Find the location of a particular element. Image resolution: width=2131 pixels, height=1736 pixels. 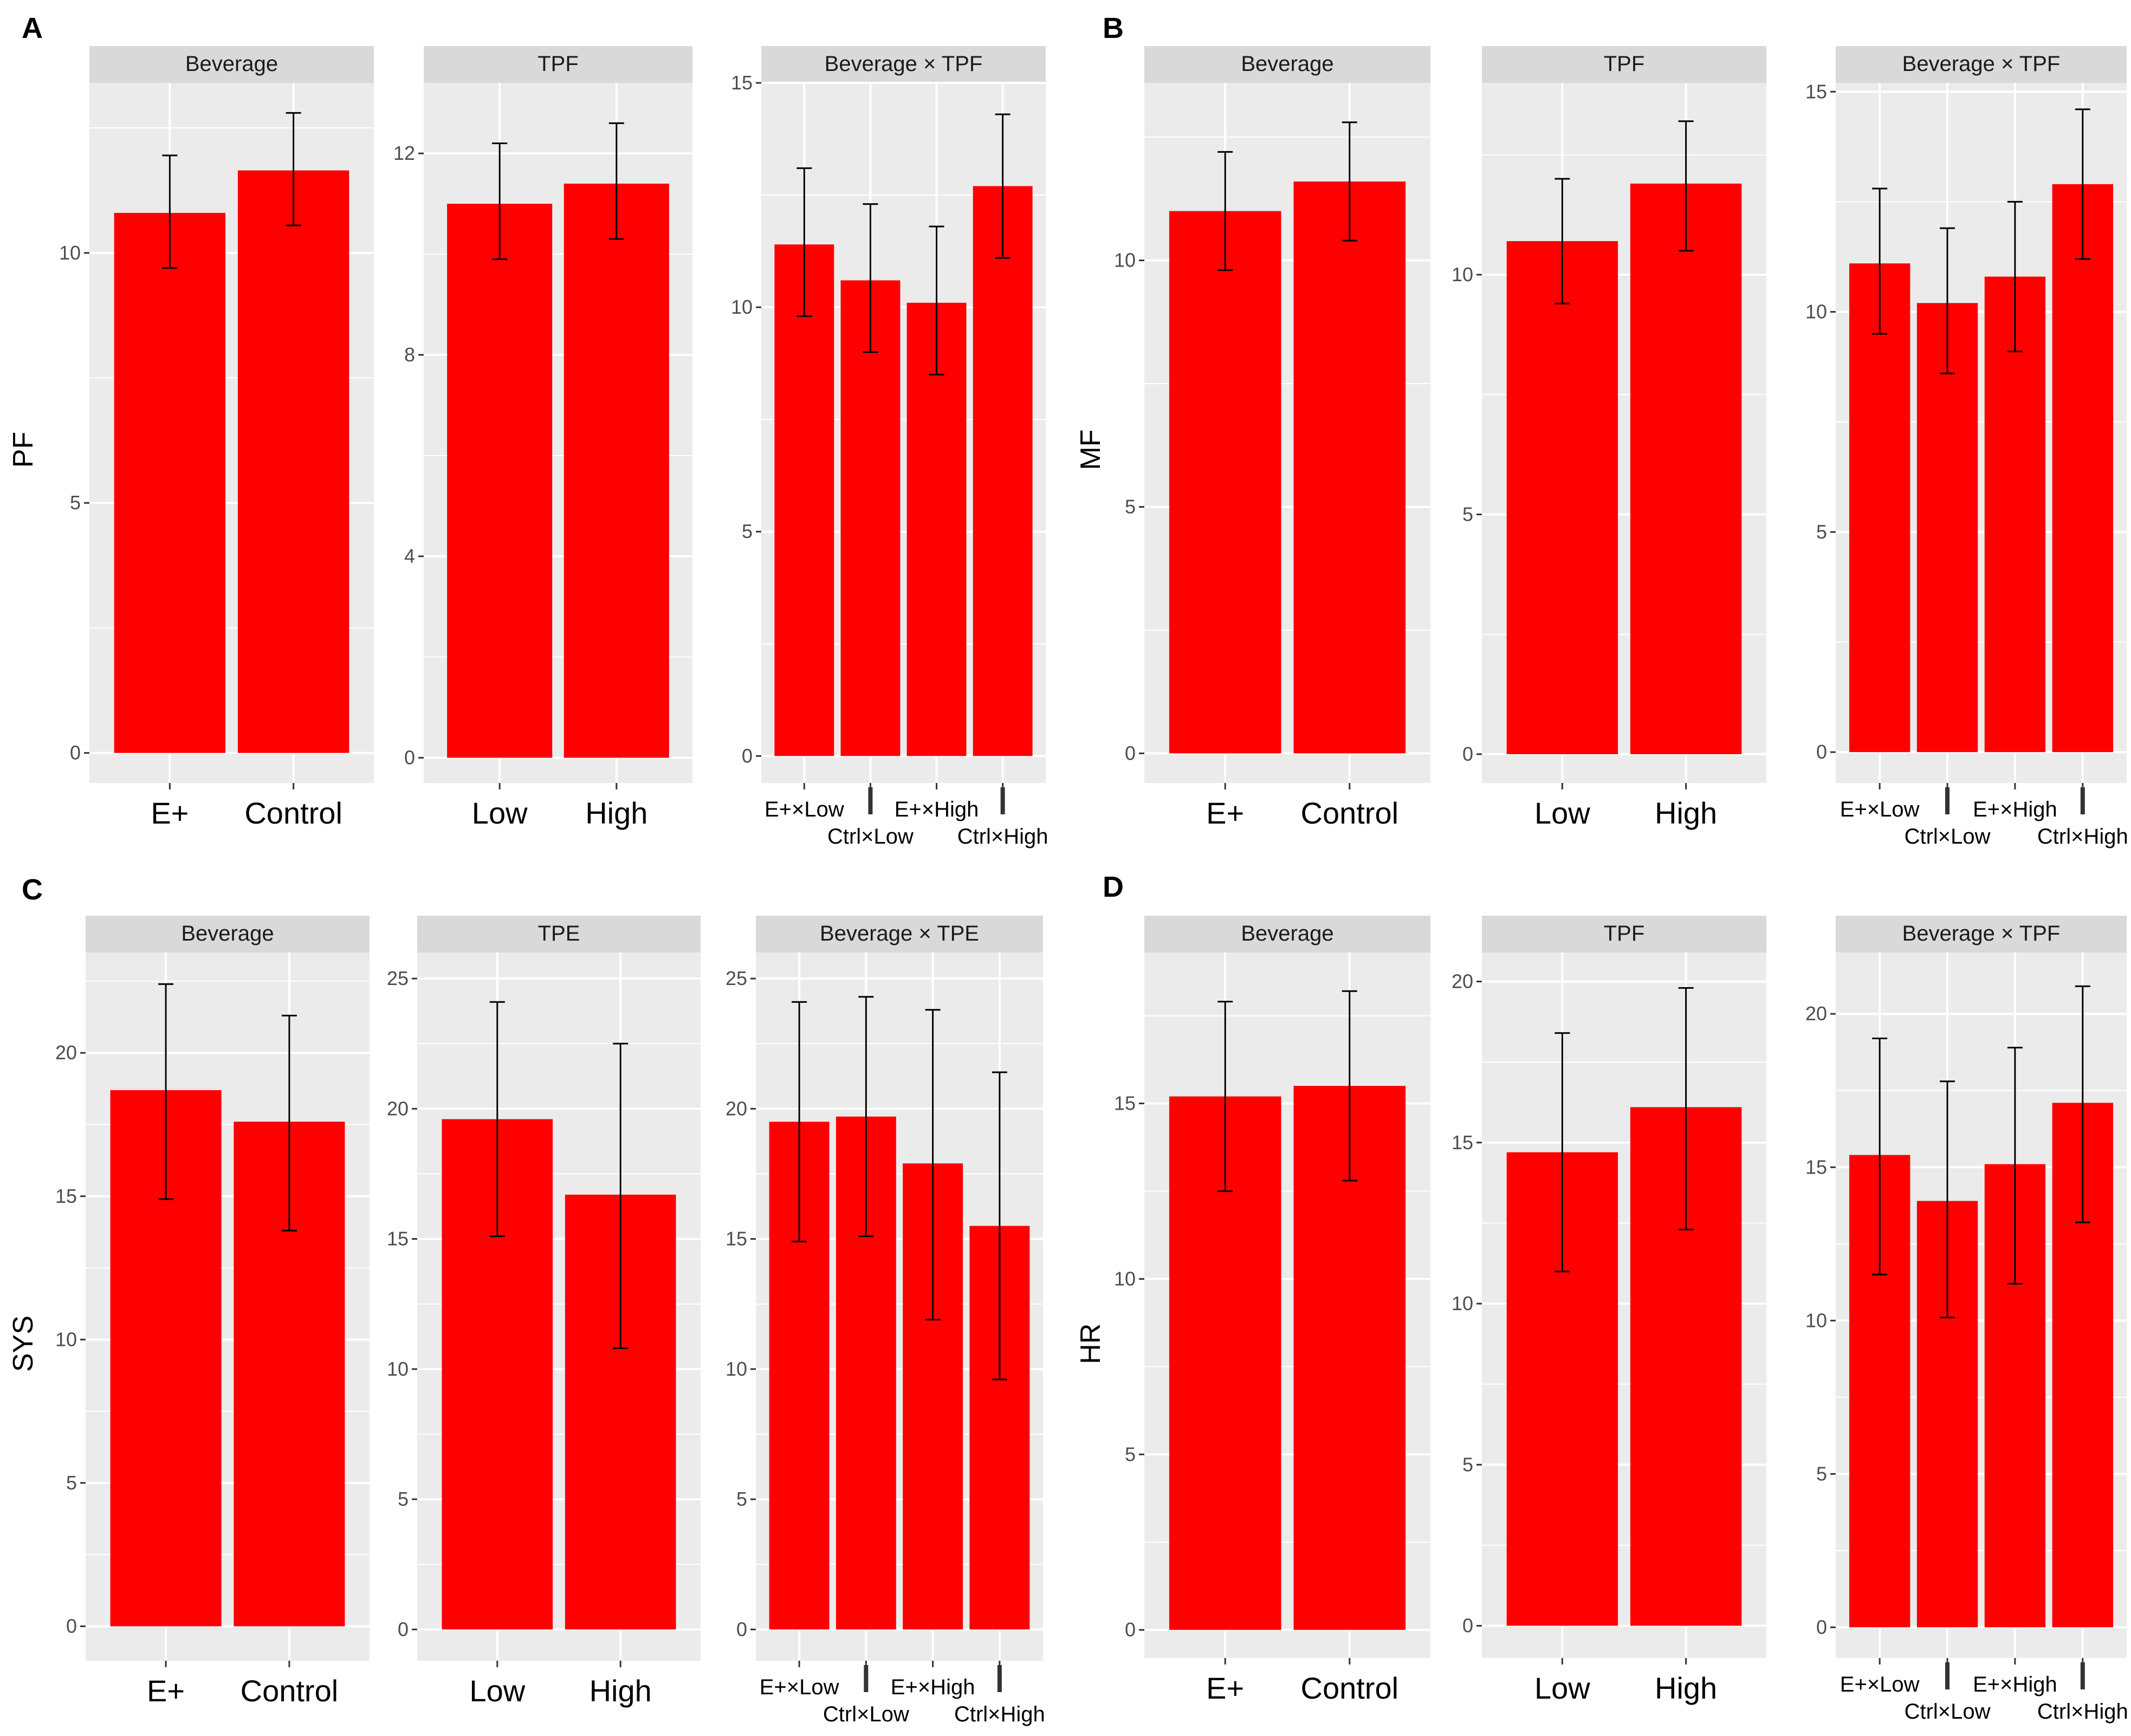

y-tick-label: 8 is located at coordinates (409, 355).